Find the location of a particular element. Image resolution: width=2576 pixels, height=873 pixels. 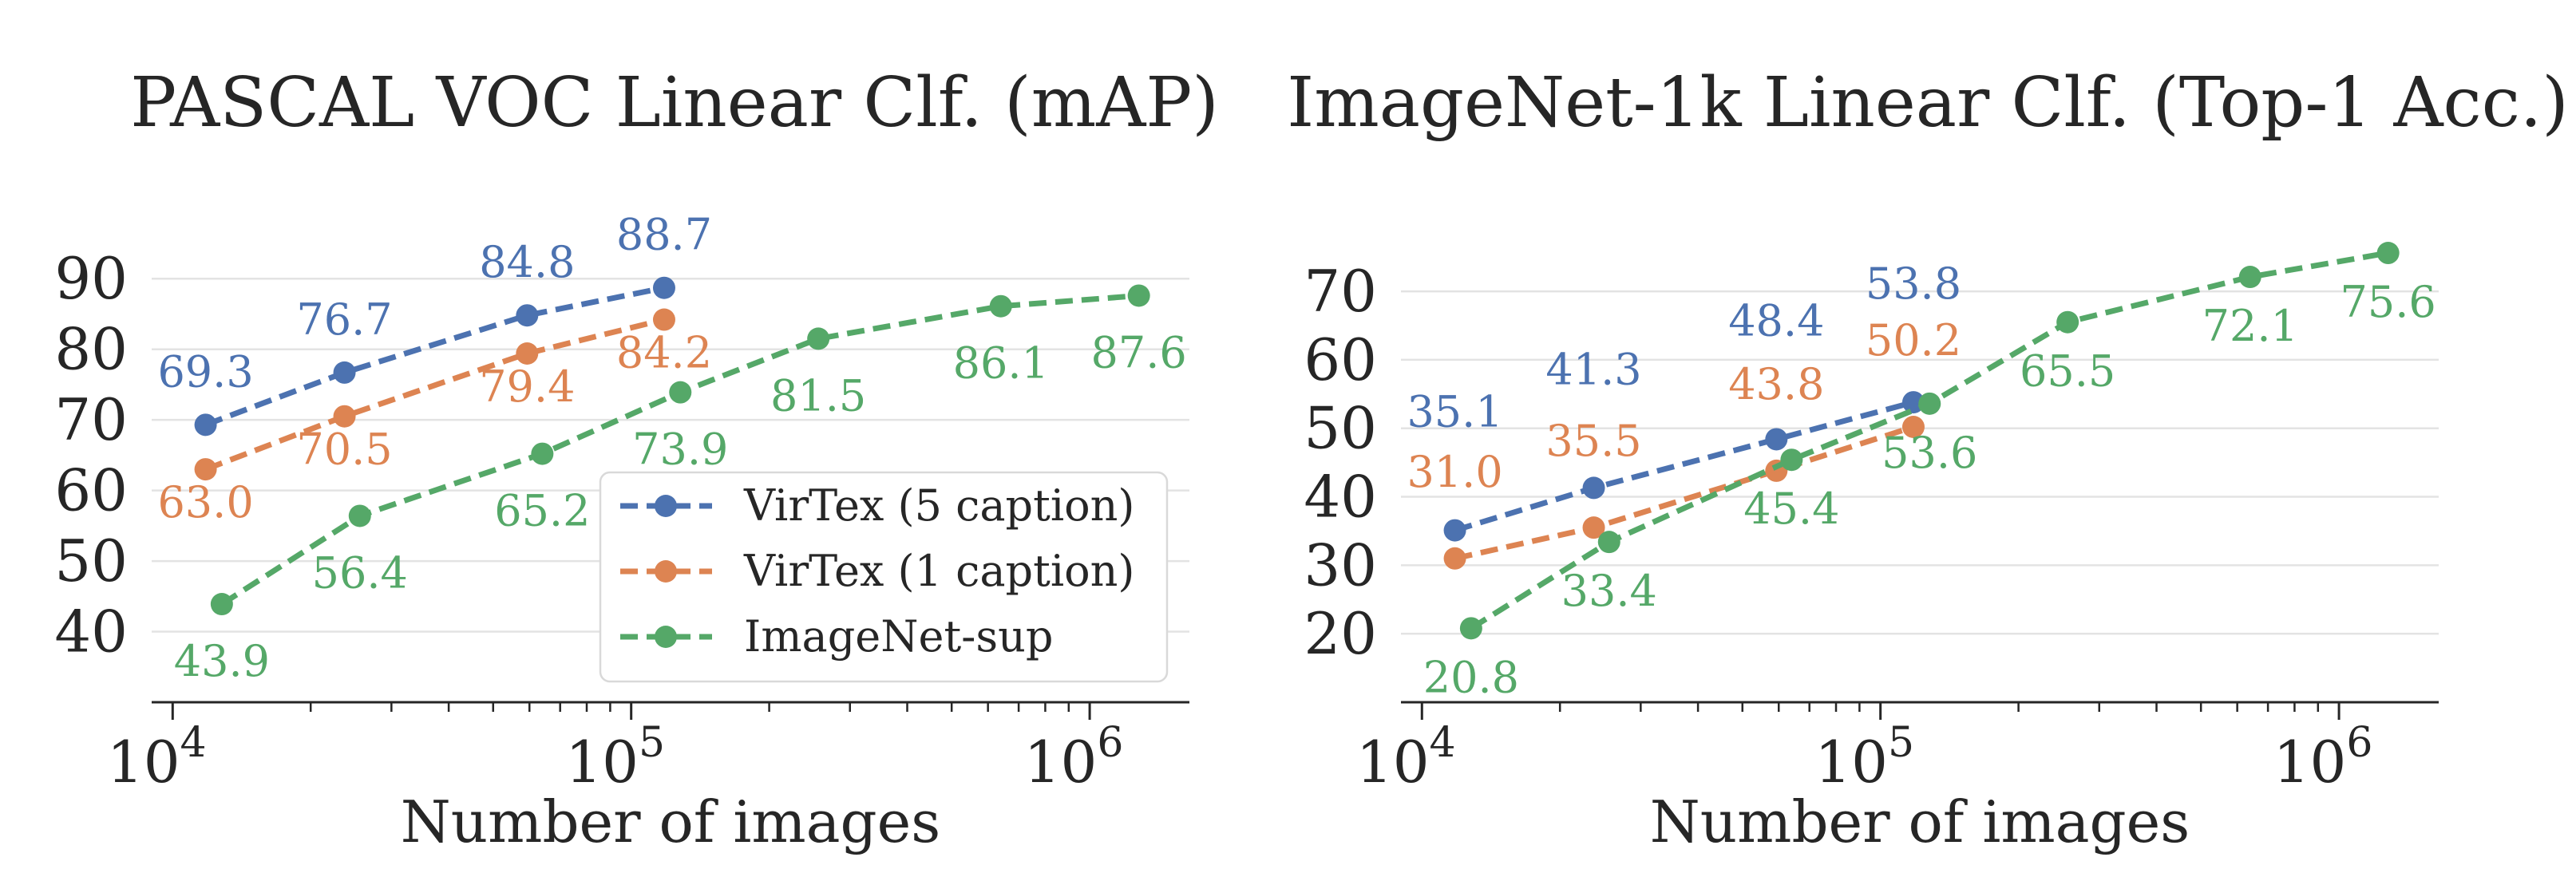

data-label: 31.0 is located at coordinates (1455, 472).